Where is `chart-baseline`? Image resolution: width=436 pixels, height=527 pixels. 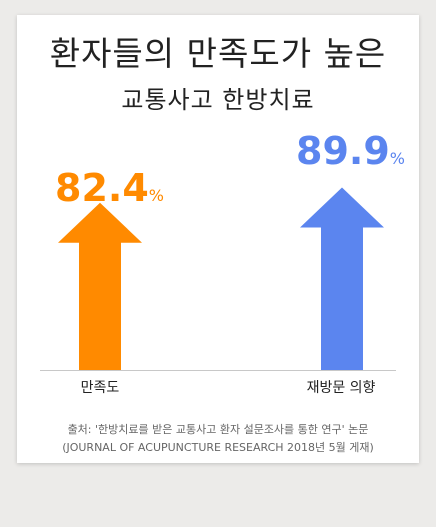 chart-baseline is located at coordinates (218, 370).